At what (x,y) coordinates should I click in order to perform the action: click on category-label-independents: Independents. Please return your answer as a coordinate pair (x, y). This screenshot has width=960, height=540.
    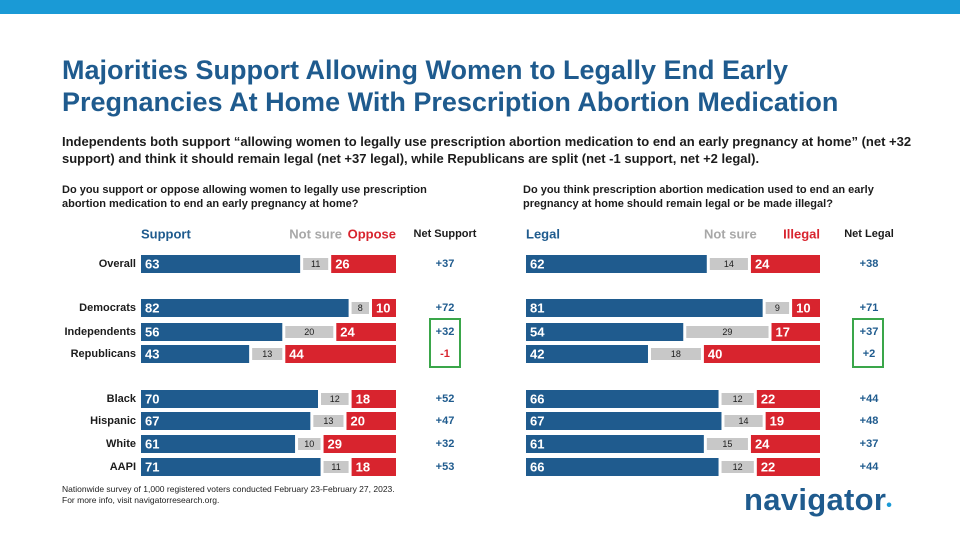
    Looking at the image, I should click on (100, 332).